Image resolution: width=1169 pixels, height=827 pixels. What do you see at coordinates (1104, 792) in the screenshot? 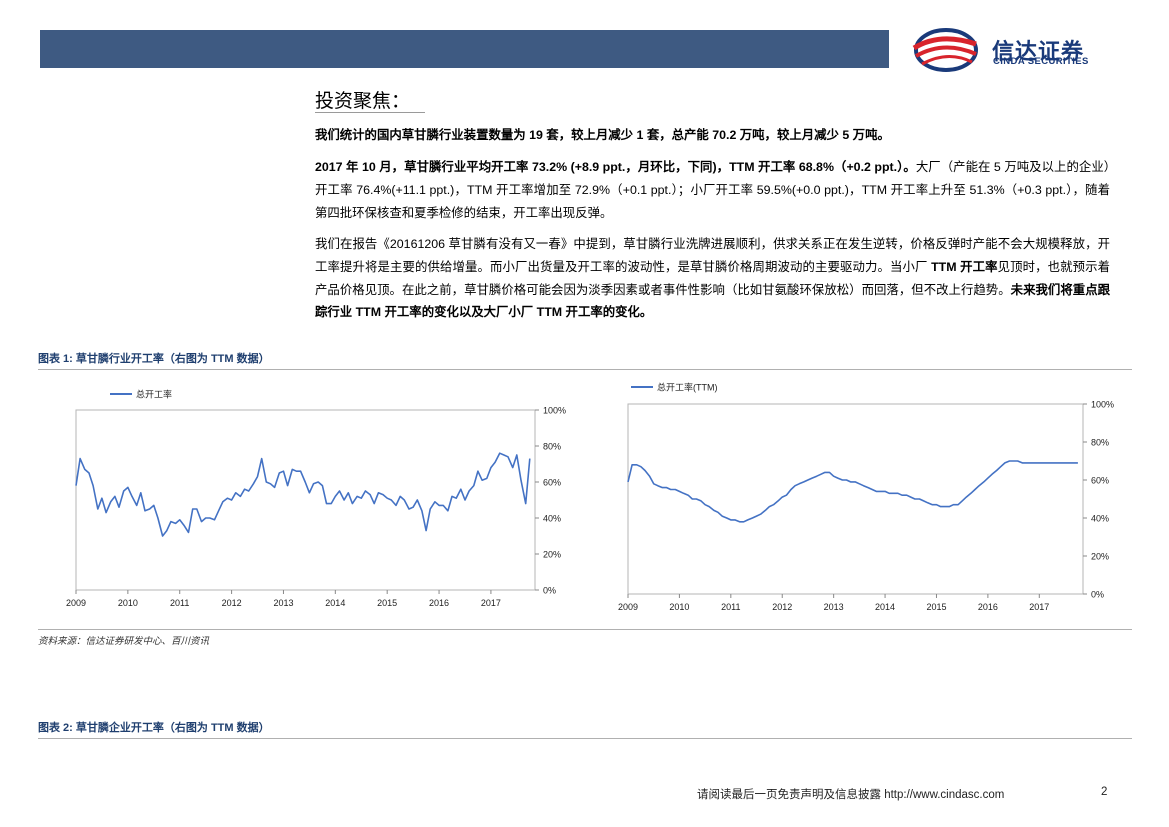
I see `page-number: 2` at bounding box center [1104, 792].